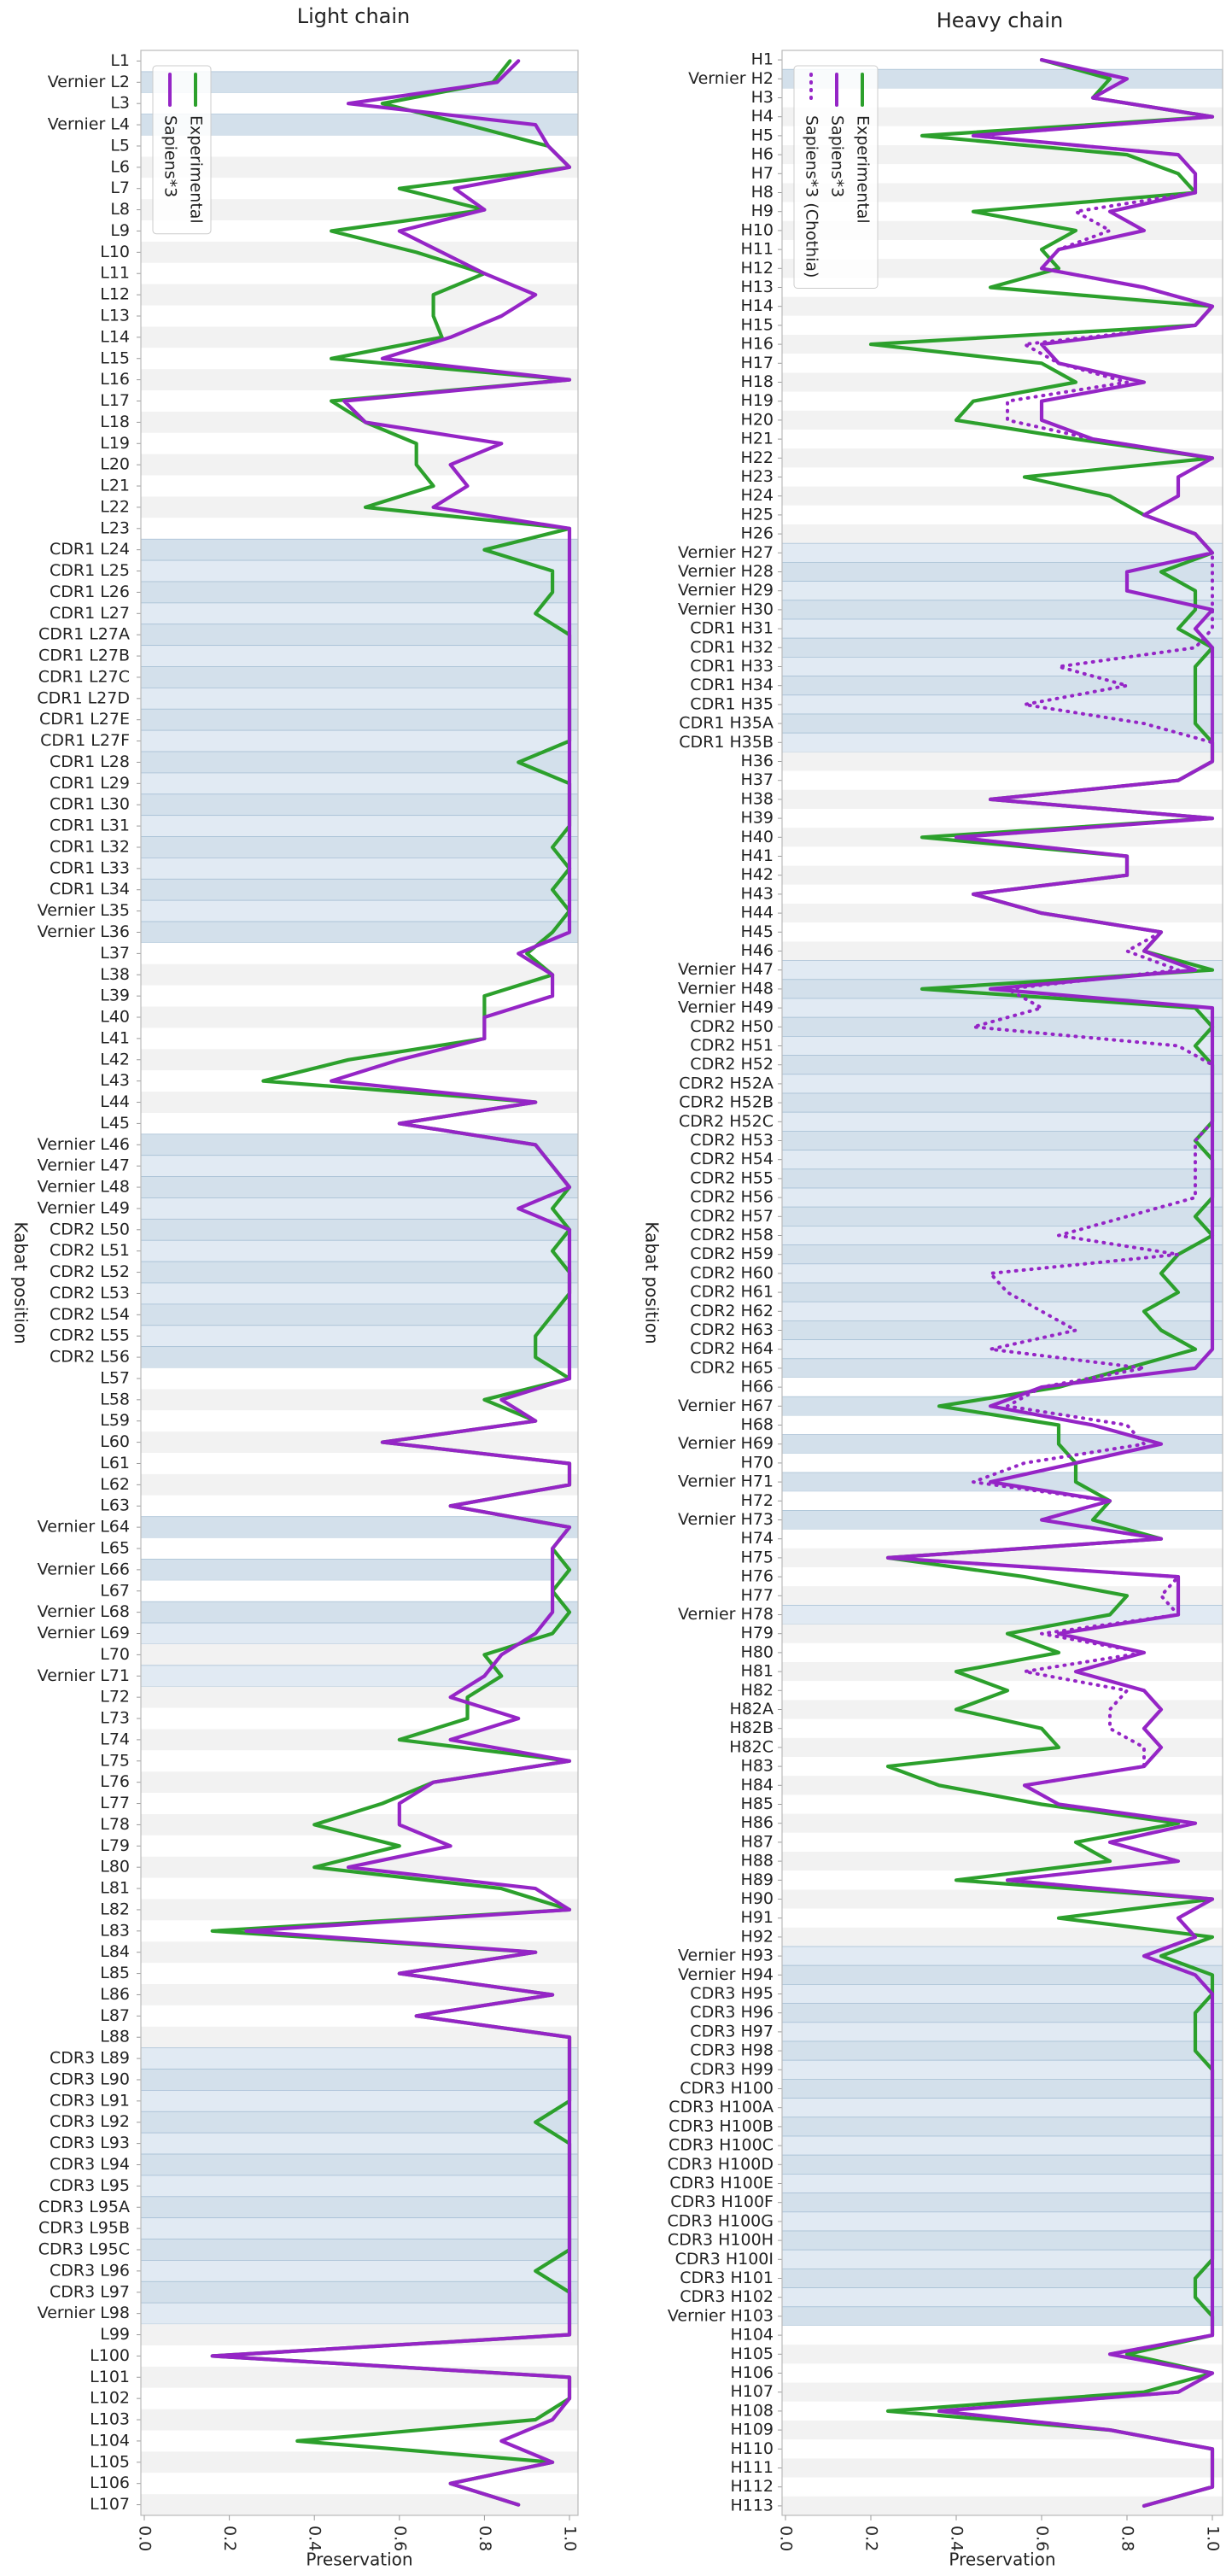 The height and width of the screenshot is (2576, 1232). What do you see at coordinates (110, 2377) in the screenshot?
I see `y-tick-label: L101` at bounding box center [110, 2377].